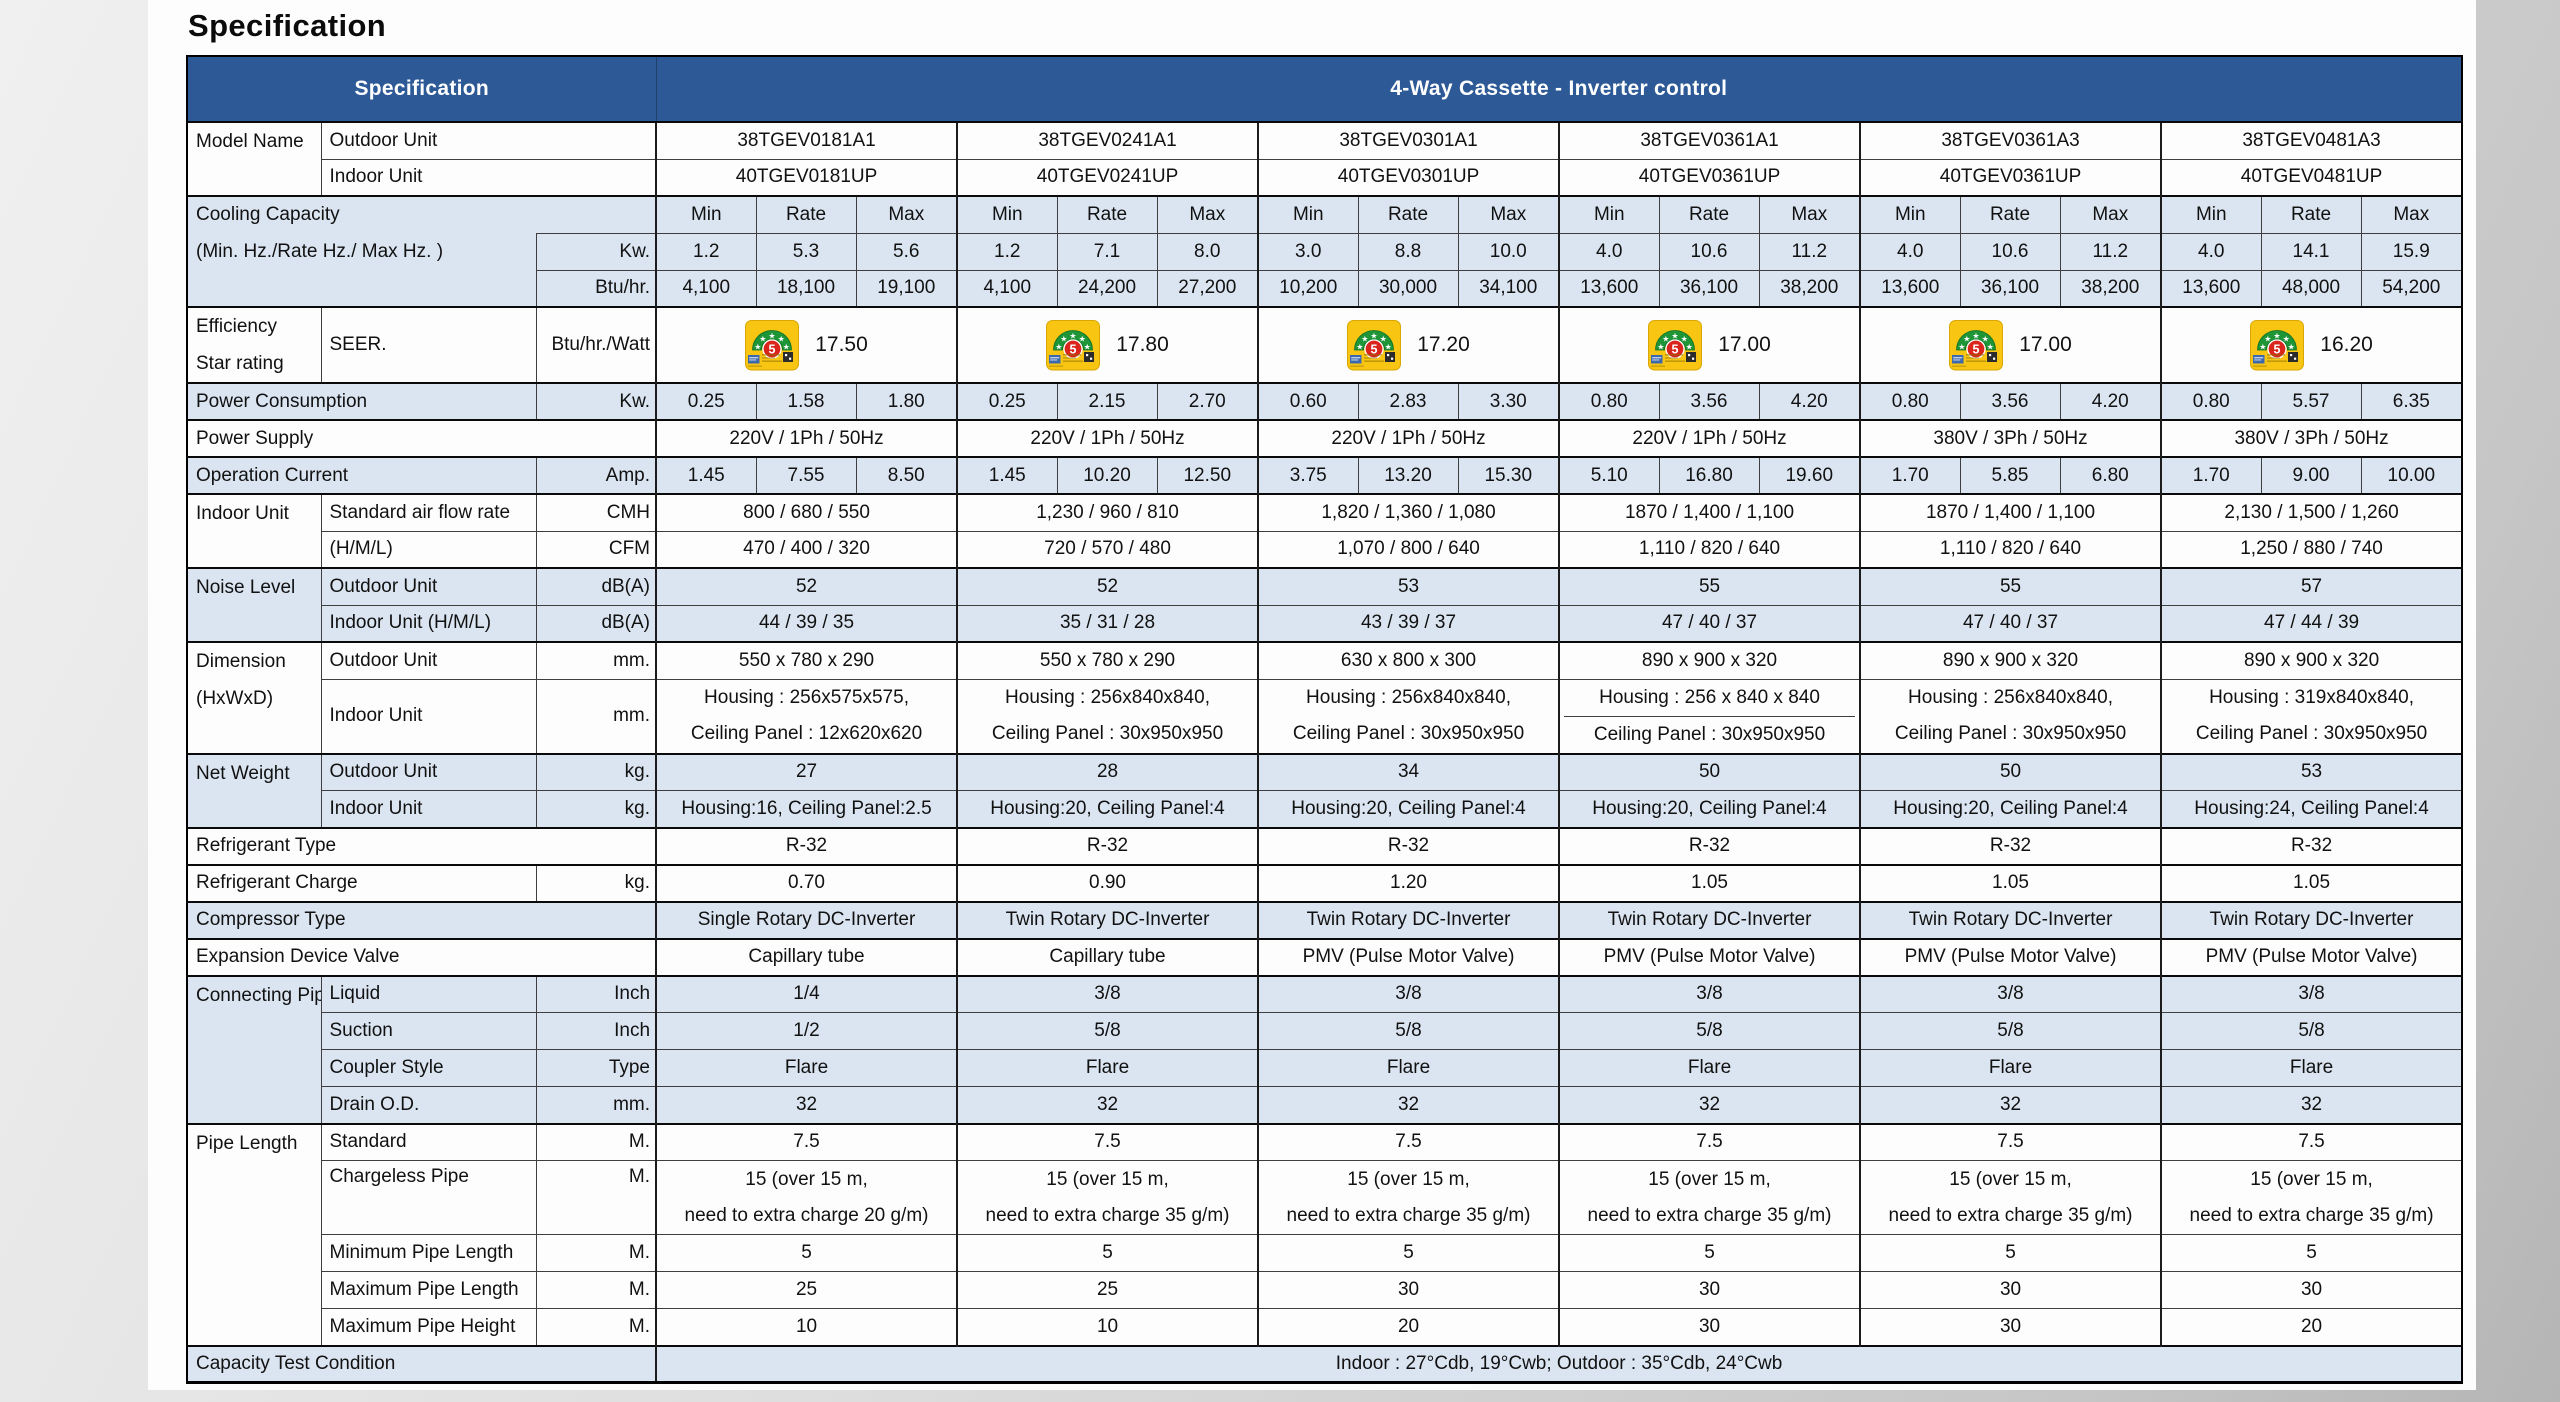  I want to click on operation-current-cell: 12.50, so click(1207, 475).